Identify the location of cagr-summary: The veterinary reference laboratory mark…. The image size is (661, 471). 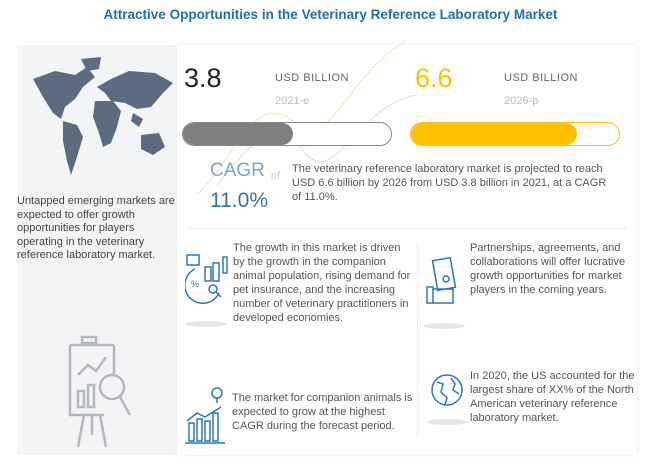
(449, 183).